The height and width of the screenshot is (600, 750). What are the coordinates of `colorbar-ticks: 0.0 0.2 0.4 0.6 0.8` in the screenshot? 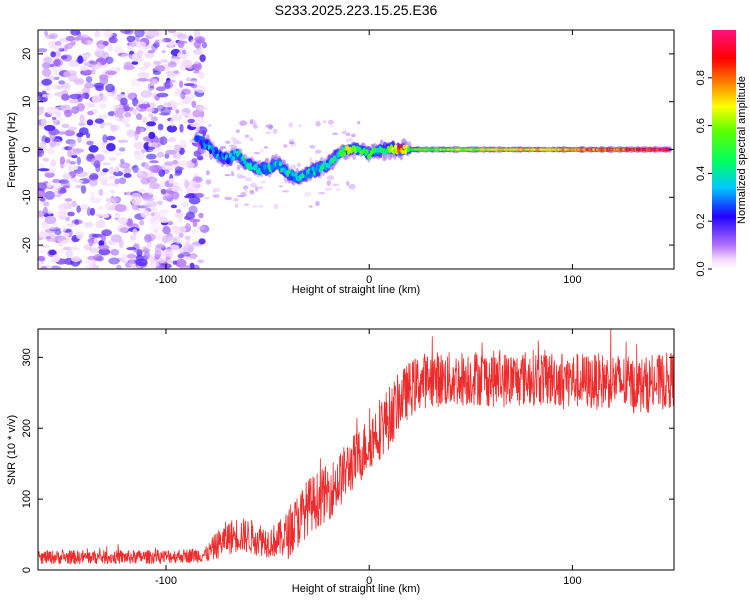 It's located at (703, 173).